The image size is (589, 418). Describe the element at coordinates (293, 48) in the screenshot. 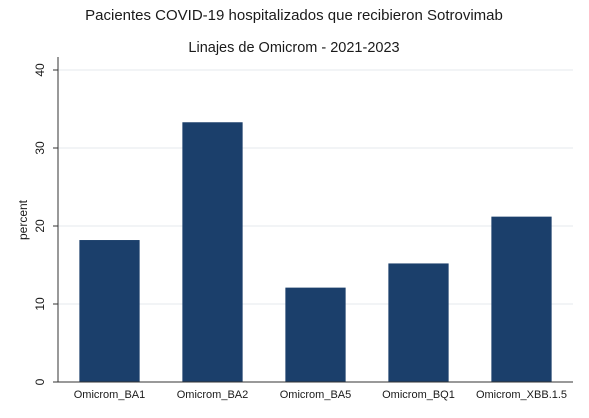

I see `chart-subtitle: Linajes de Omicrom - 2021-2023` at that location.